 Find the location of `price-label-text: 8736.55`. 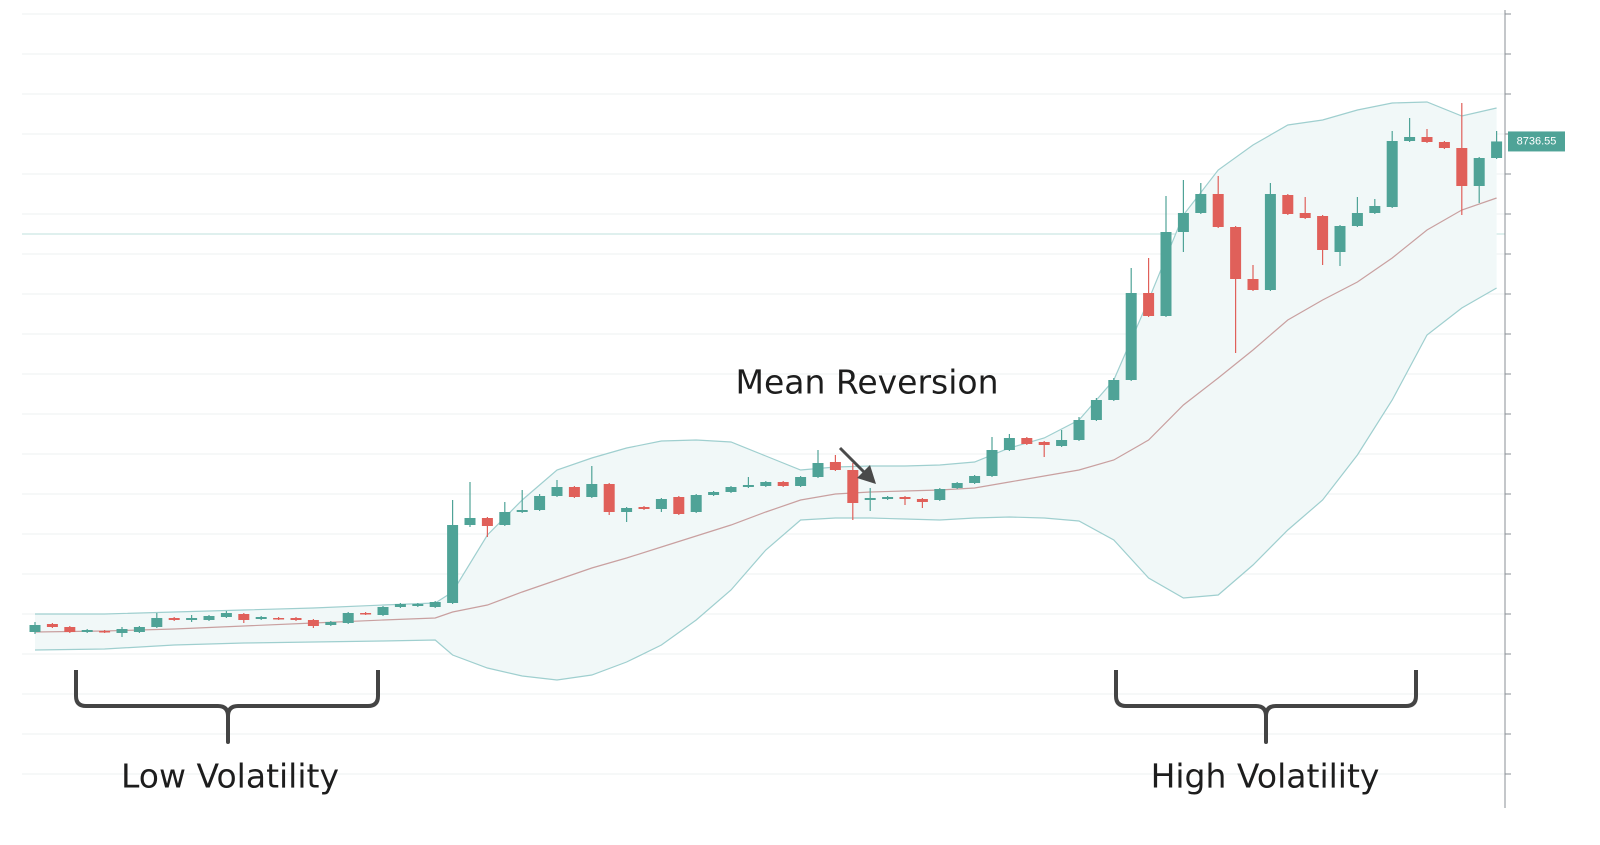

price-label-text: 8736.55 is located at coordinates (1537, 141).